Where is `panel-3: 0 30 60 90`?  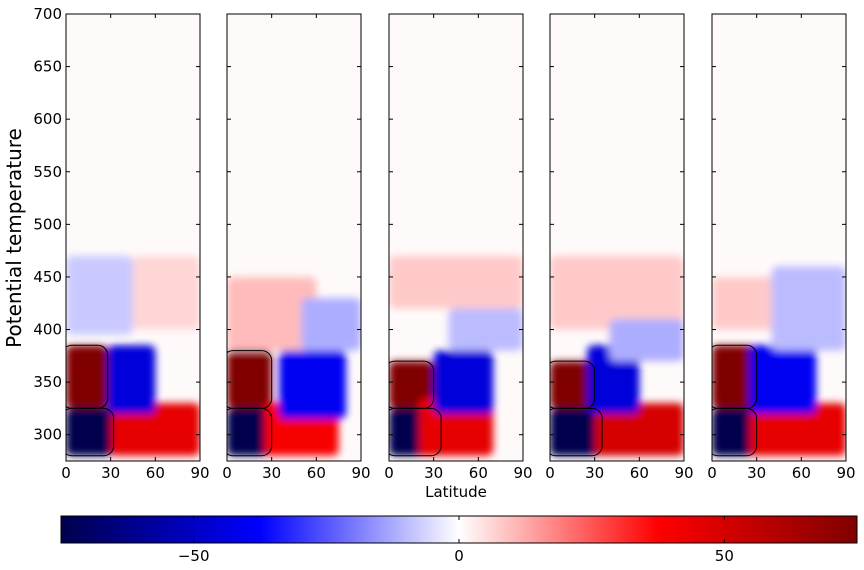 panel-3: 0 30 60 90 is located at coordinates (458, 247).